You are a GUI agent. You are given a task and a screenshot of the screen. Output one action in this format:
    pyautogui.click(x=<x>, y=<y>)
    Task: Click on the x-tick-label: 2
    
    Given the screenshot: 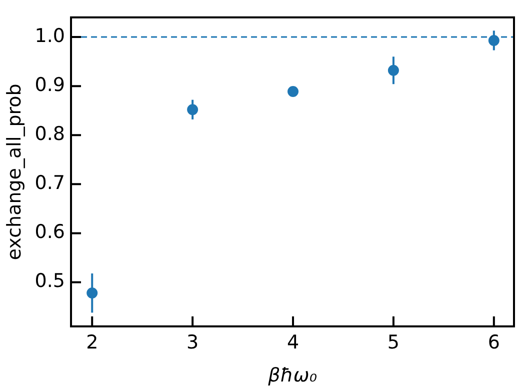 What is the action you would take?
    pyautogui.click(x=92, y=343)
    